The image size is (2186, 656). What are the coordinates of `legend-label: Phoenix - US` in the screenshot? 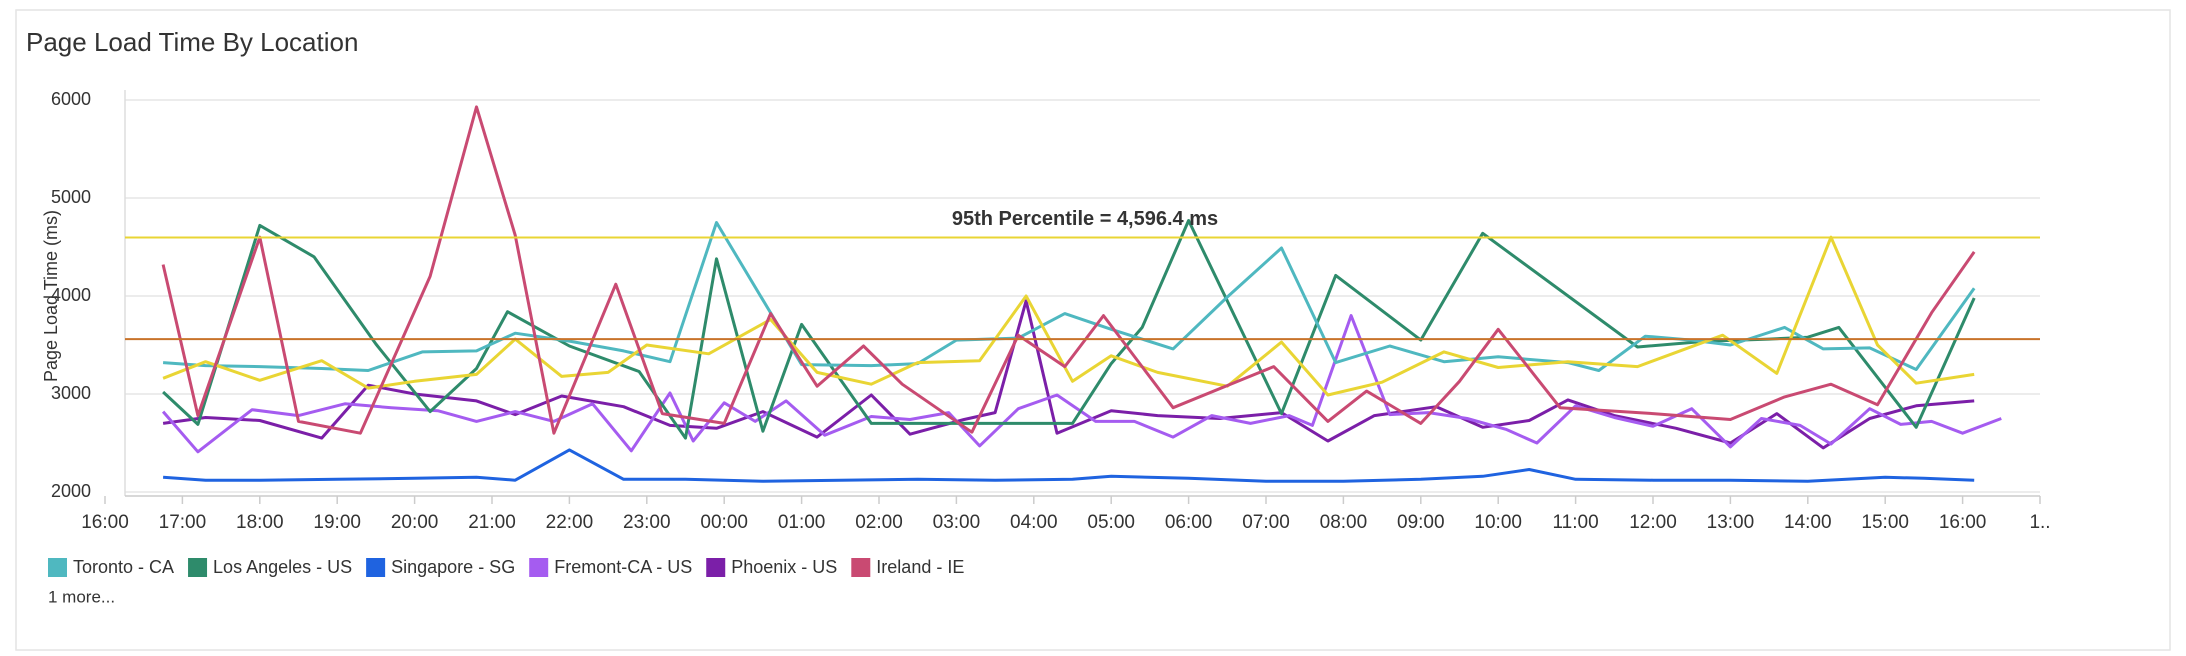 It's located at (784, 567).